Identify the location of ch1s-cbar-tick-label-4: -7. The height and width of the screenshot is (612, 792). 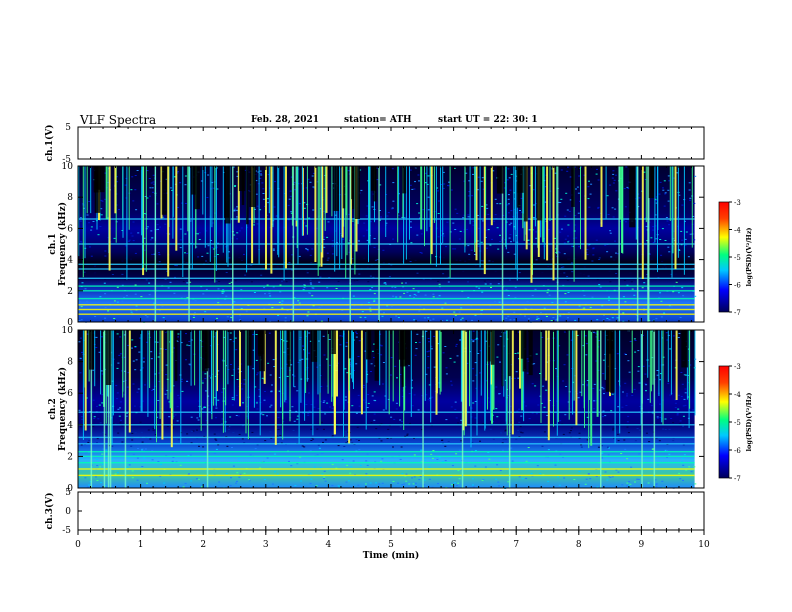
(737, 313).